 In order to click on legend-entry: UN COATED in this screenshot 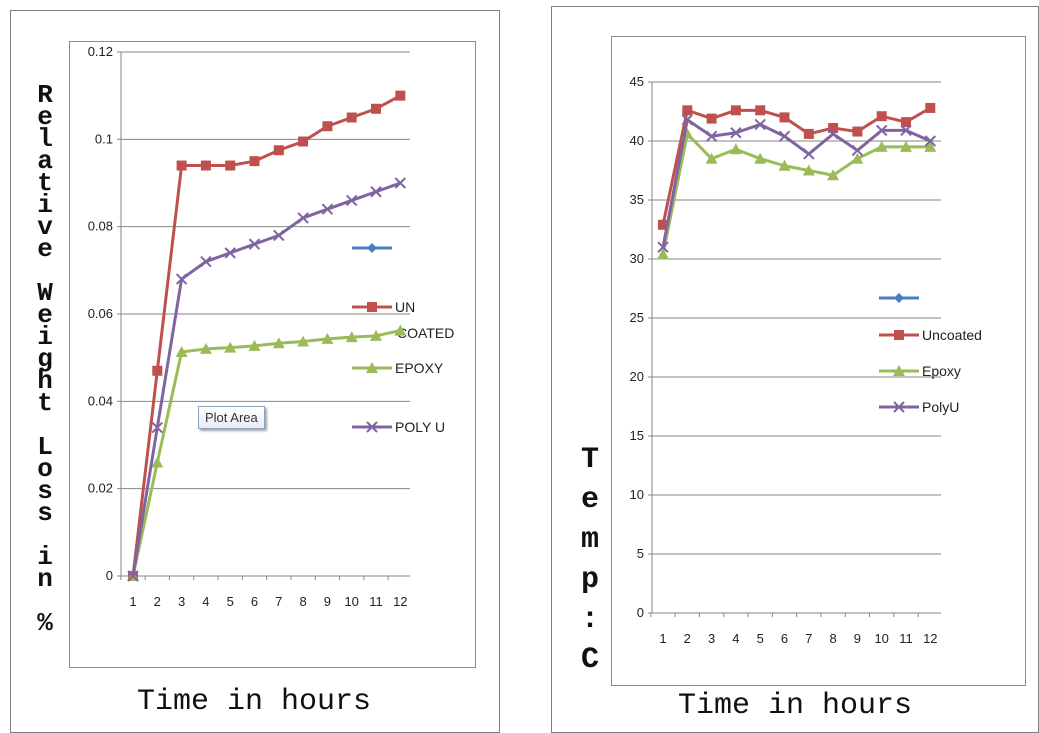, I will do `click(403, 320)`.